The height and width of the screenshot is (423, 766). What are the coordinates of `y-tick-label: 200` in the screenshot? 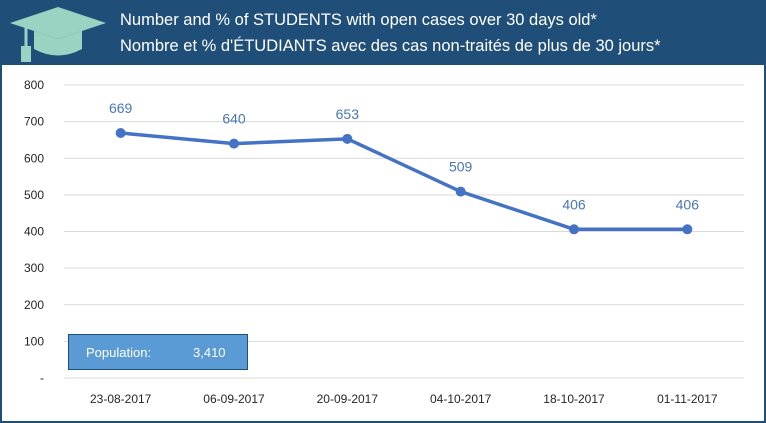 It's located at (34, 305).